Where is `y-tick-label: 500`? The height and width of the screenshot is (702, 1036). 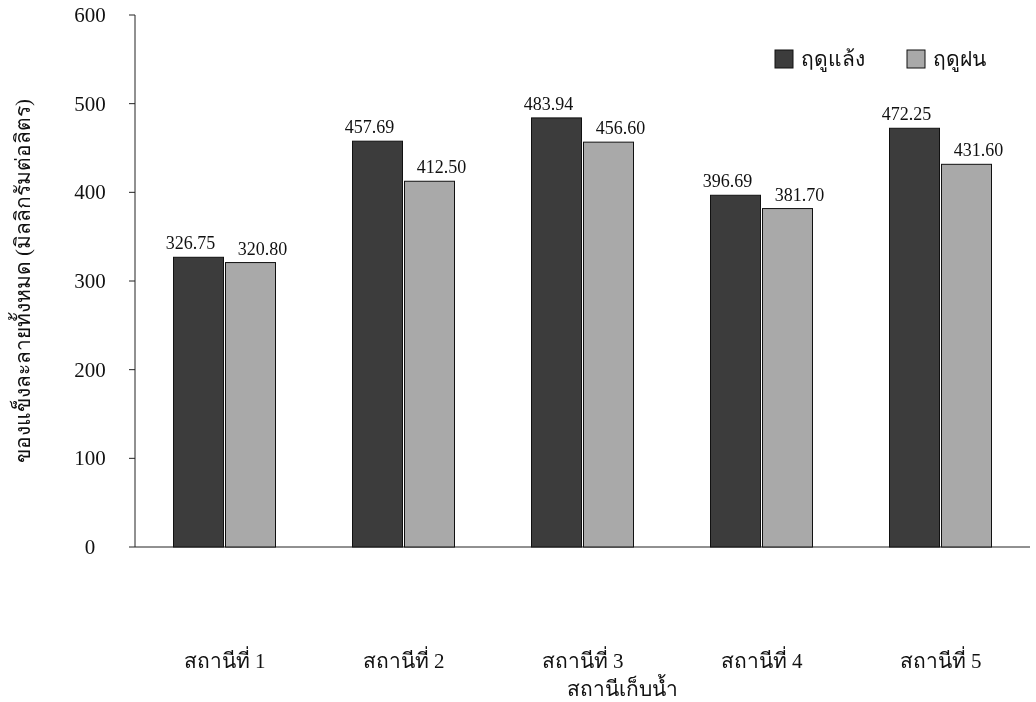
y-tick-label: 500 is located at coordinates (90, 103).